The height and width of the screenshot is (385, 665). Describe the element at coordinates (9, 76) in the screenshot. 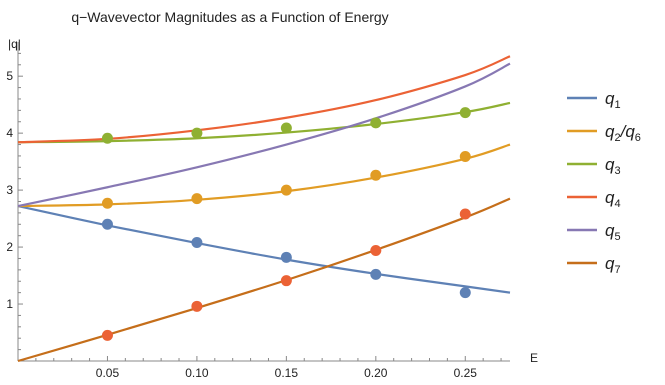

I see `y-tick-label: 5` at that location.